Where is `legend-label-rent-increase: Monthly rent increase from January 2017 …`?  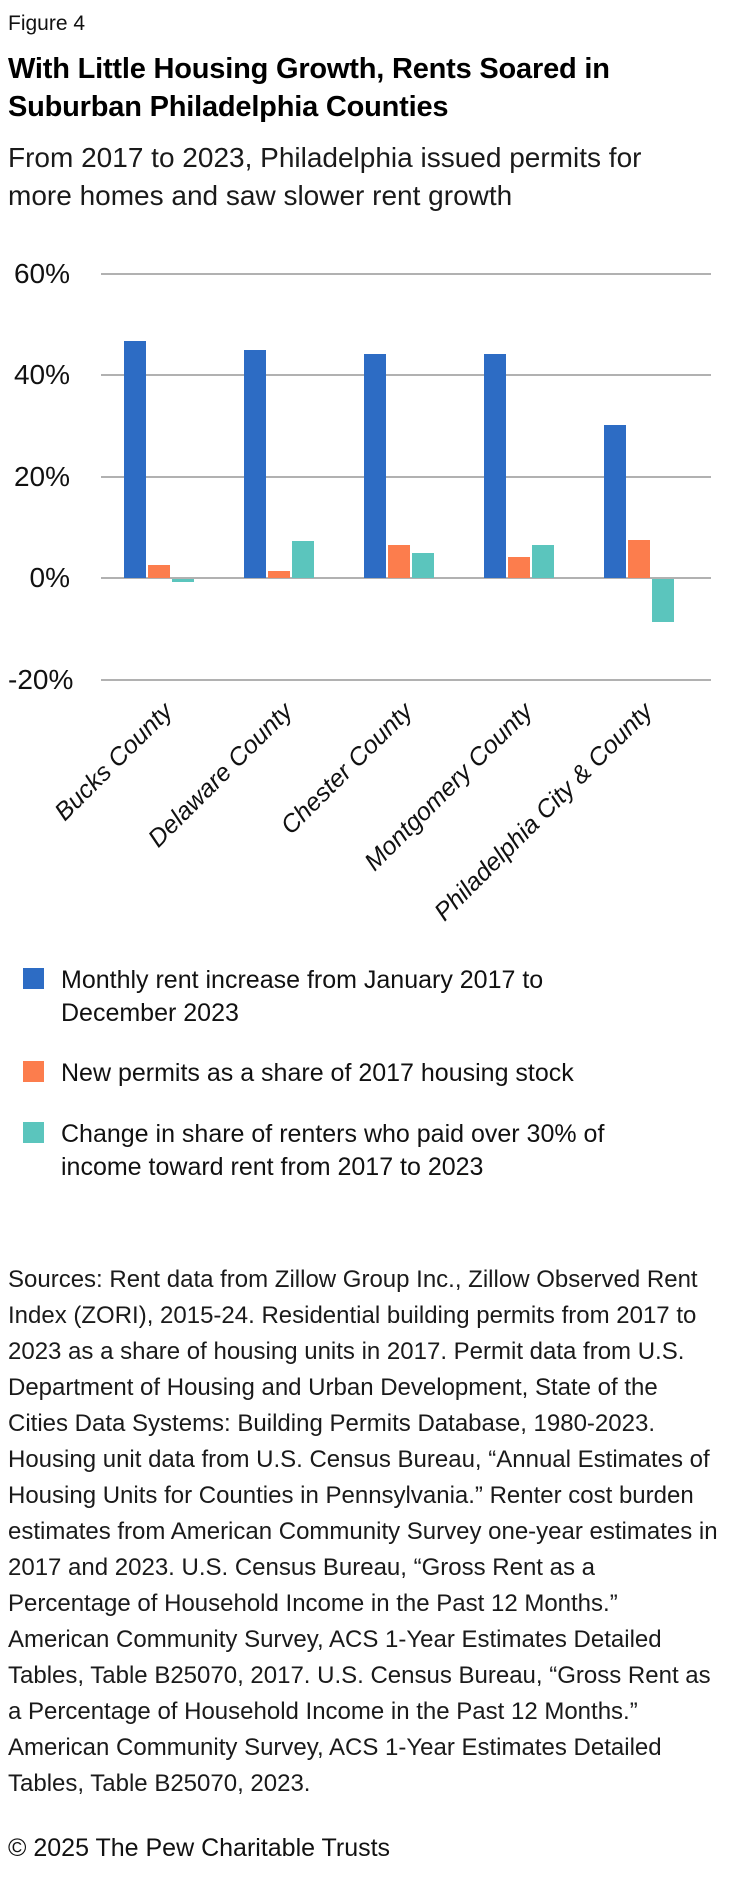
legend-label-rent-increase: Monthly rent increase from January 2017 … is located at coordinates (302, 996).